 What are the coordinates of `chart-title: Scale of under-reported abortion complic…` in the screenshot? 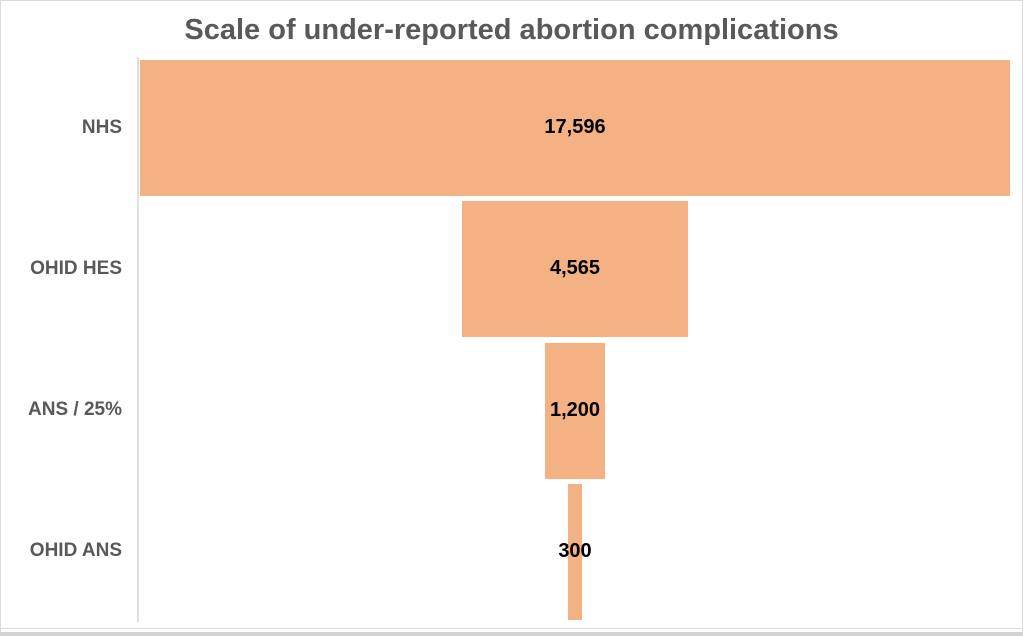 It's located at (511, 30).